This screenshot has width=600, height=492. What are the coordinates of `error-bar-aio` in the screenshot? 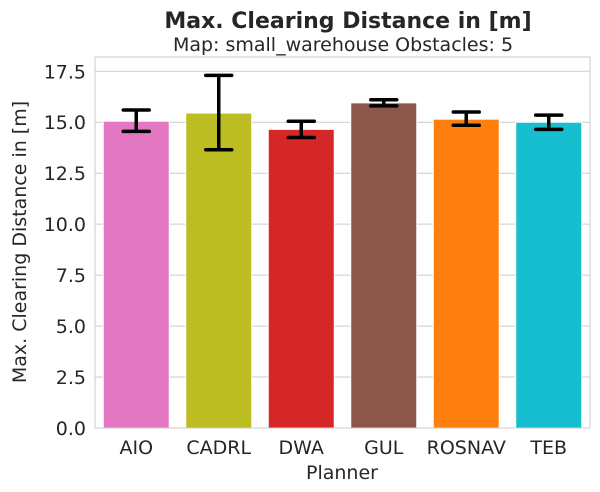 It's located at (136, 121).